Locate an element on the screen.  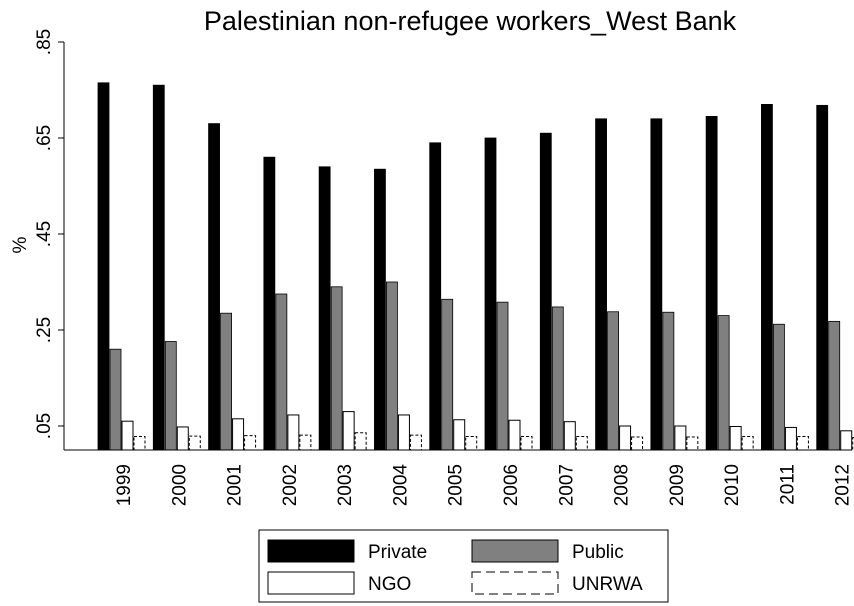
legend-label-ngo: NGO is located at coordinates (389, 584).